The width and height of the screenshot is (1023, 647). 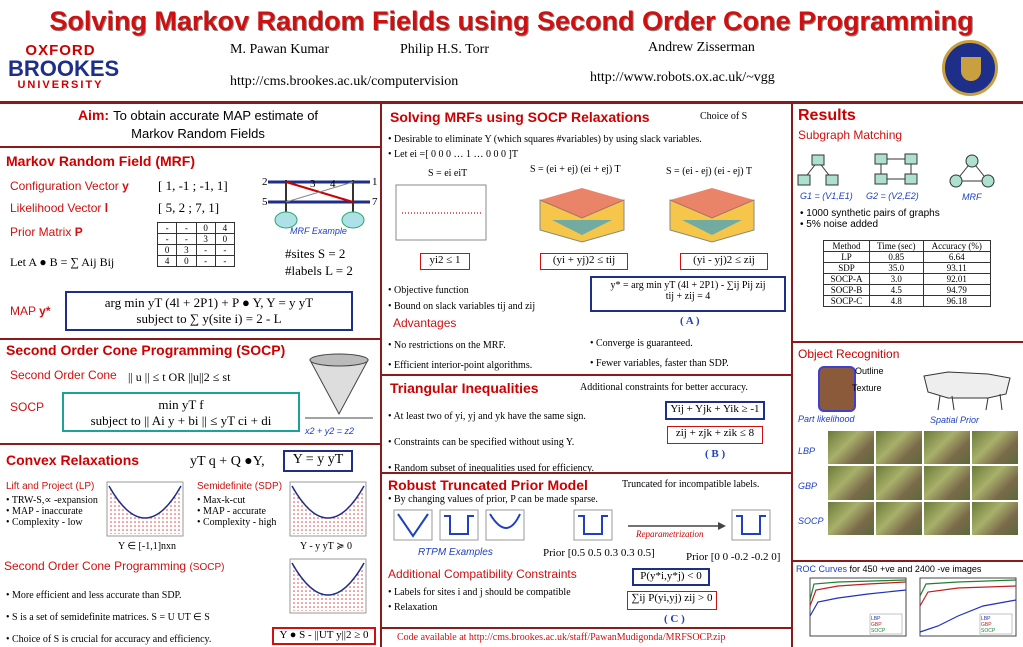 I want to click on spatial-prior-diagram, so click(x=967, y=391).